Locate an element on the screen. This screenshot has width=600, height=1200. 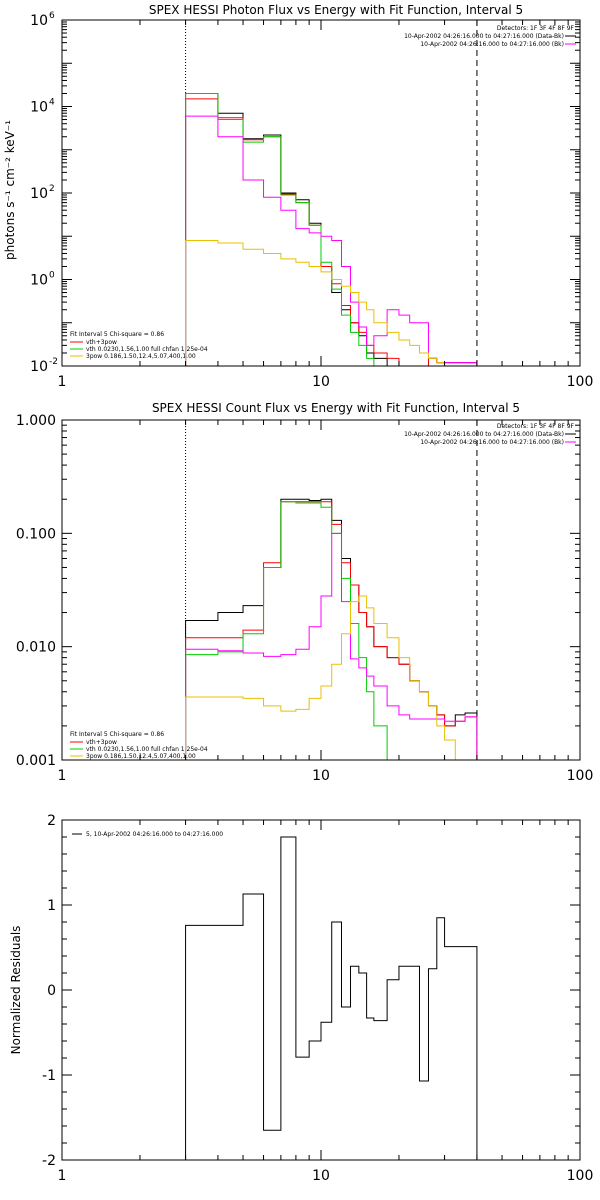
y-tick-label: 0.100 is located at coordinates (36, 534).